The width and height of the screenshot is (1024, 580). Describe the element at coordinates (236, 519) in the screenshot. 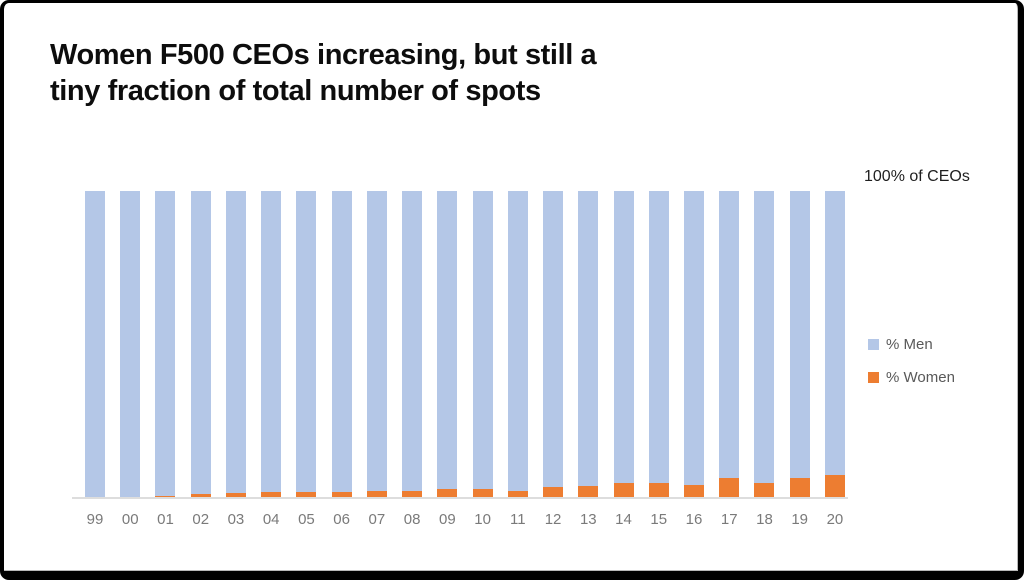

I see `x-tick-label: 03` at that location.